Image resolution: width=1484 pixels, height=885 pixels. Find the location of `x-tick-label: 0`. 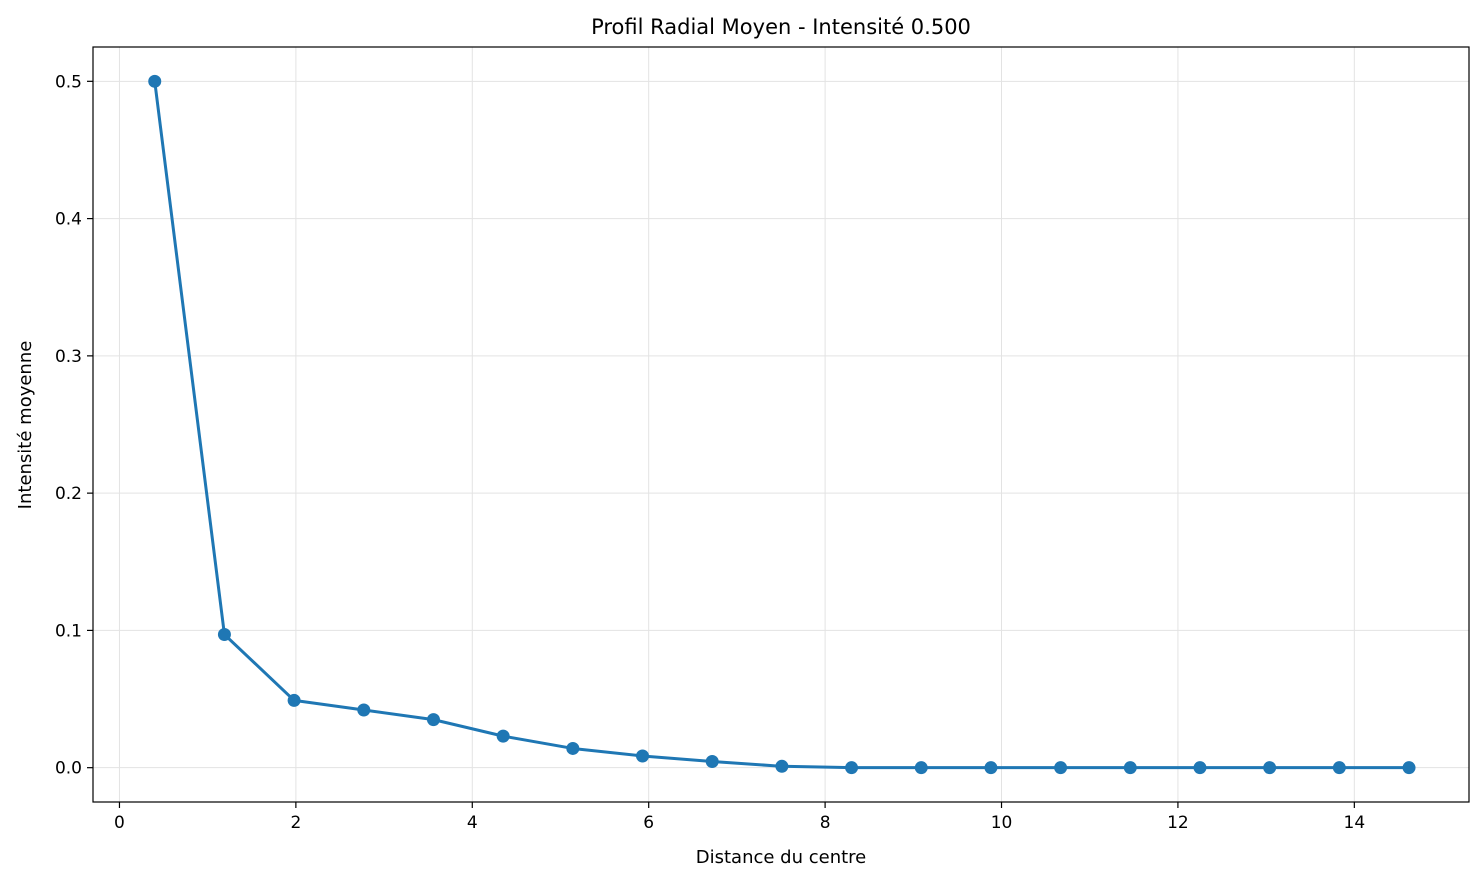

x-tick-label: 0 is located at coordinates (119, 823).